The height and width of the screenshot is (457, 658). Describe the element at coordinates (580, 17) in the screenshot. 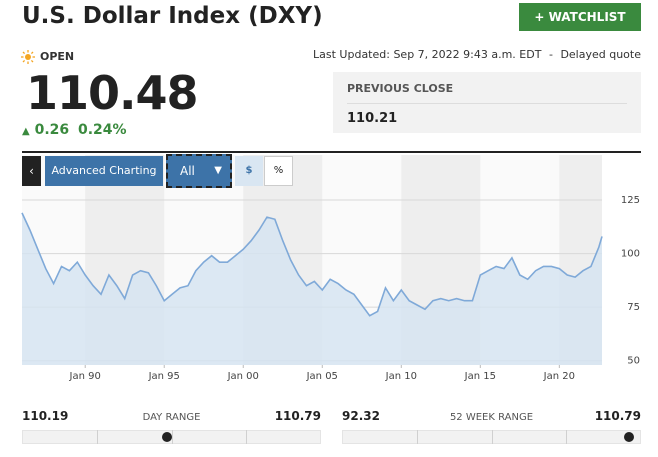

I see `watchlist-button: + WATCHLIST` at that location.